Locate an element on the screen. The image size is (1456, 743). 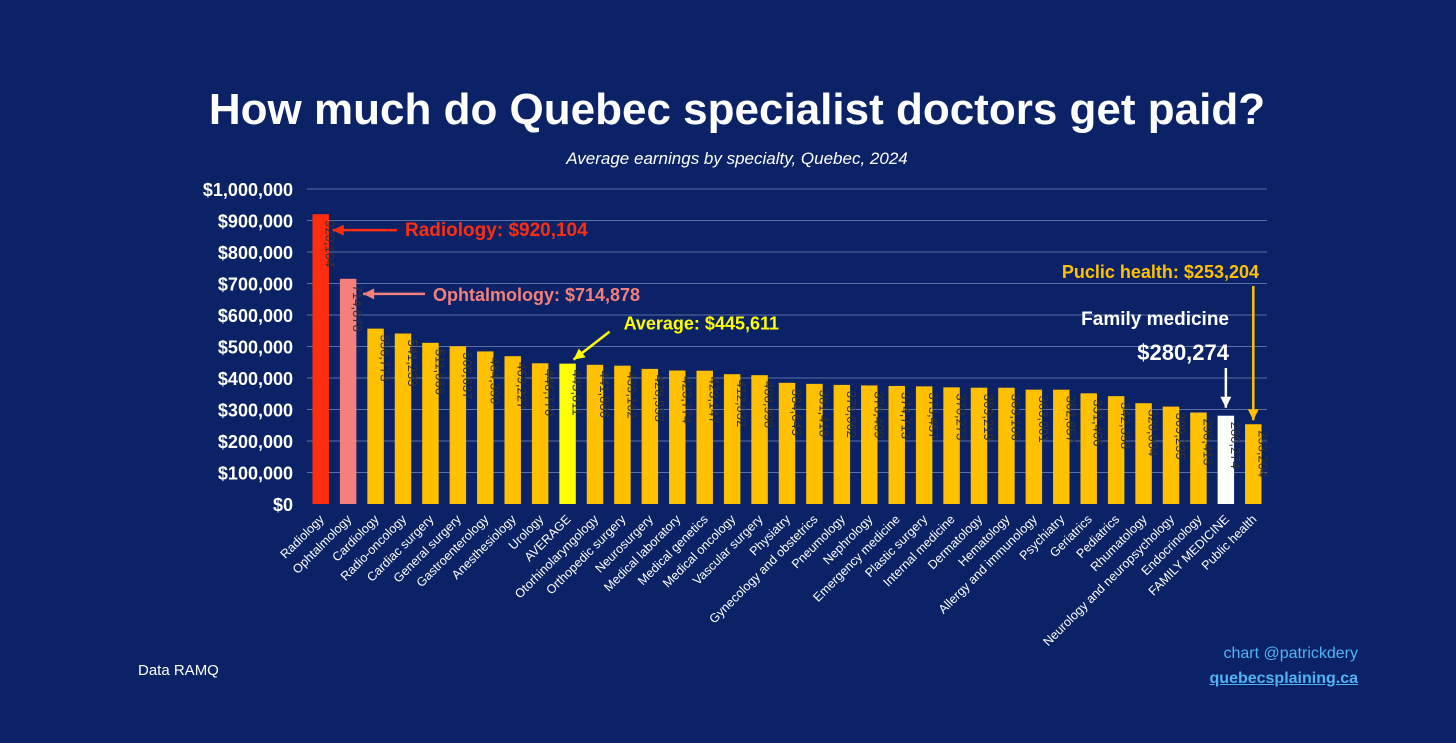
bar-value-label: 511,666 is located at coordinates (439, 372).